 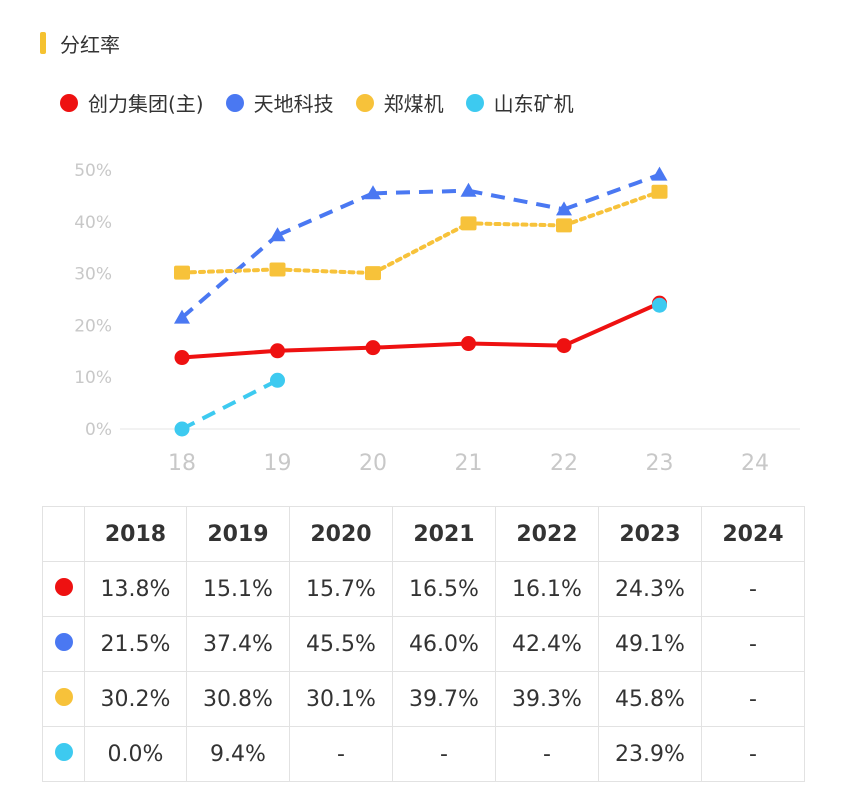 What do you see at coordinates (444, 589) in the screenshot?
I see `table-cell: 16.5%` at bounding box center [444, 589].